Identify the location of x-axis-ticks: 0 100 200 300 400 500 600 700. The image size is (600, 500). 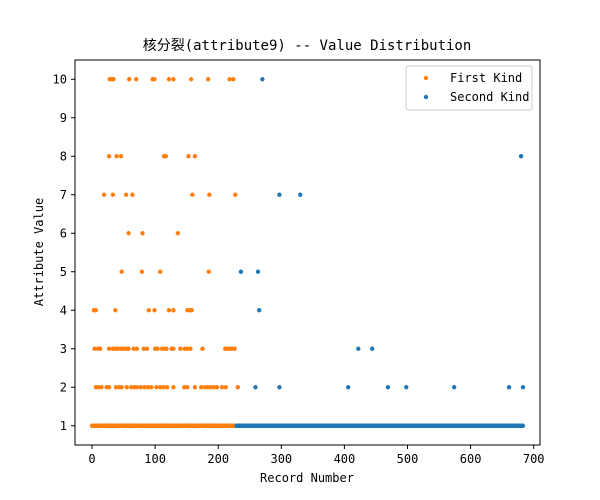
(316, 455).